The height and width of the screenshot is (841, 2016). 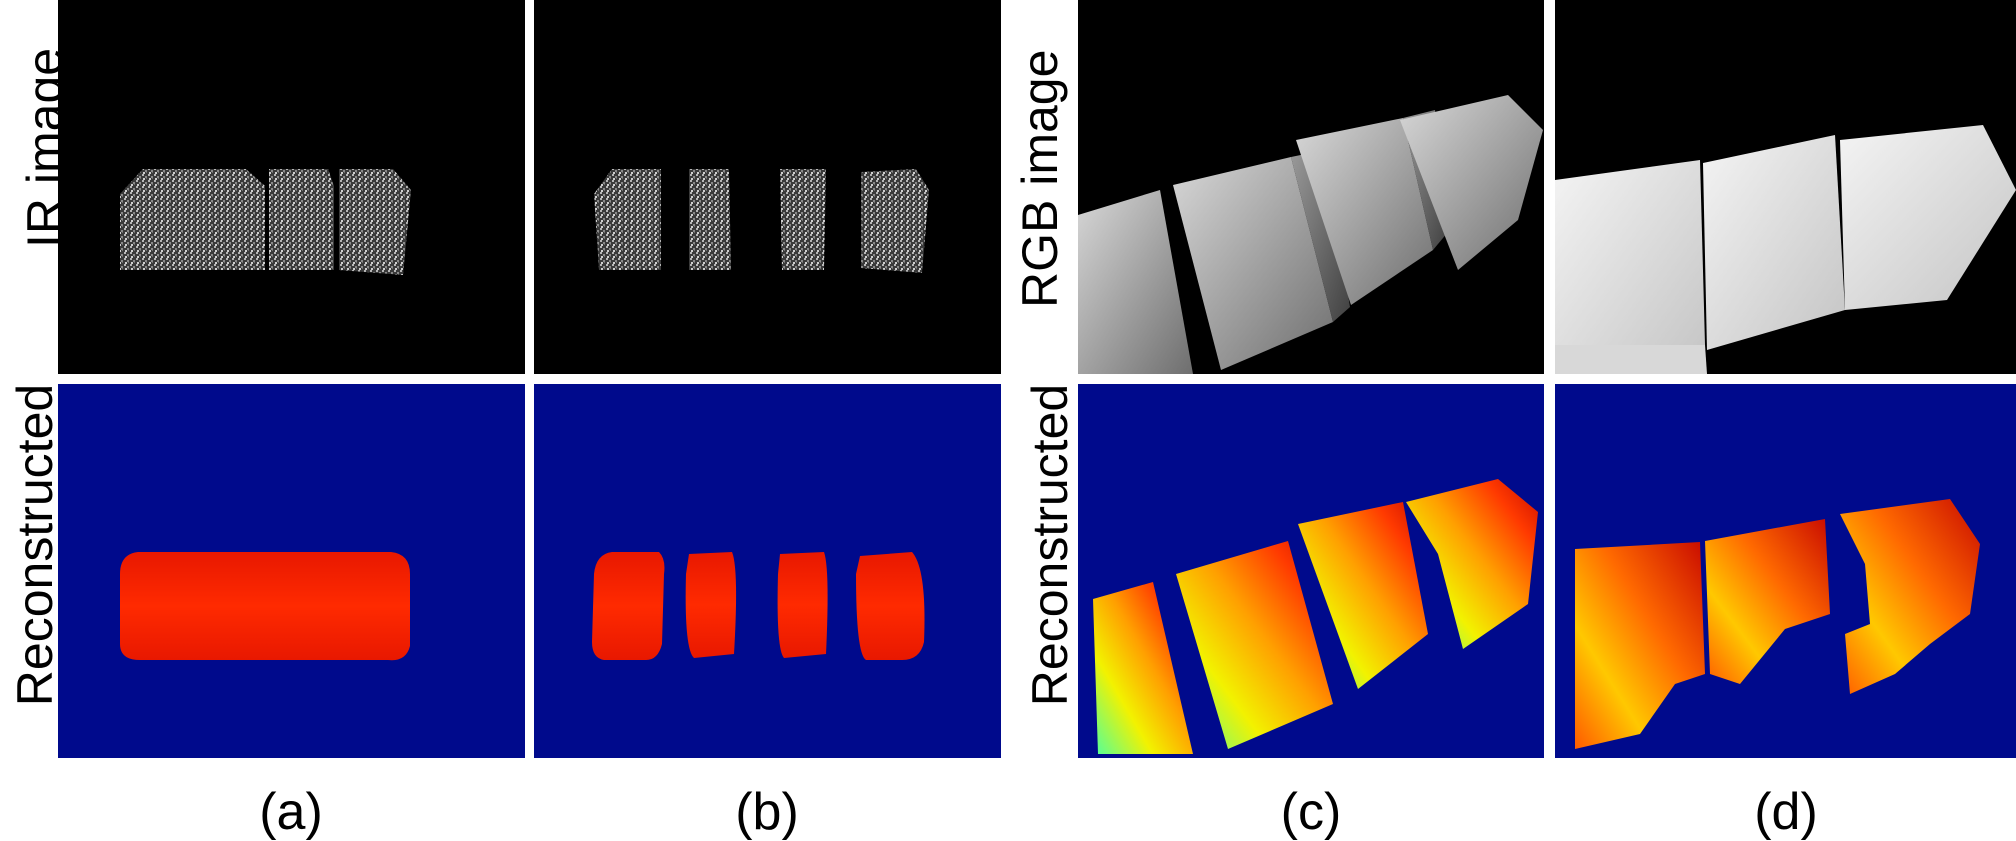 What do you see at coordinates (1315, 616) in the screenshot?
I see `depth-cubes-c` at bounding box center [1315, 616].